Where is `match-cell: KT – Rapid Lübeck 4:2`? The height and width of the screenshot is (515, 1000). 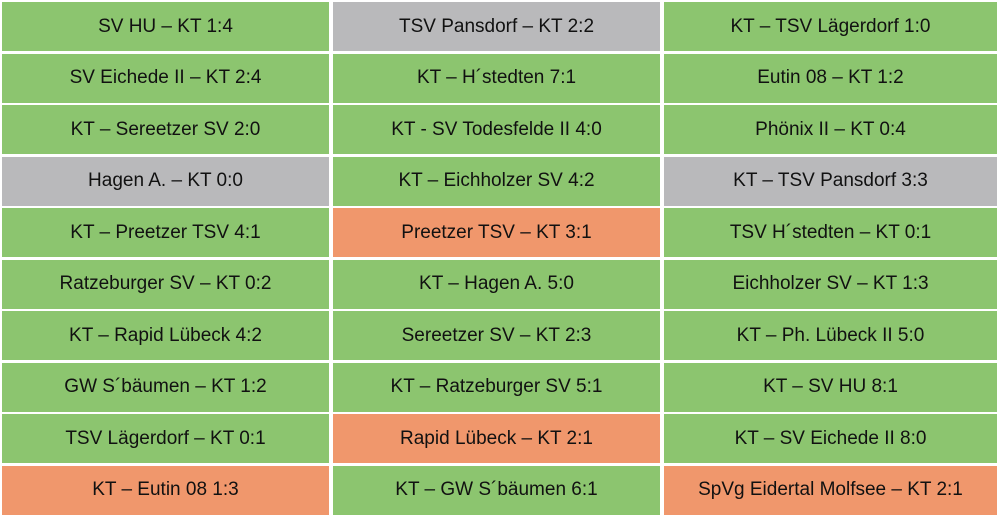
match-cell: KT – Rapid Lübeck 4:2 is located at coordinates (165, 335).